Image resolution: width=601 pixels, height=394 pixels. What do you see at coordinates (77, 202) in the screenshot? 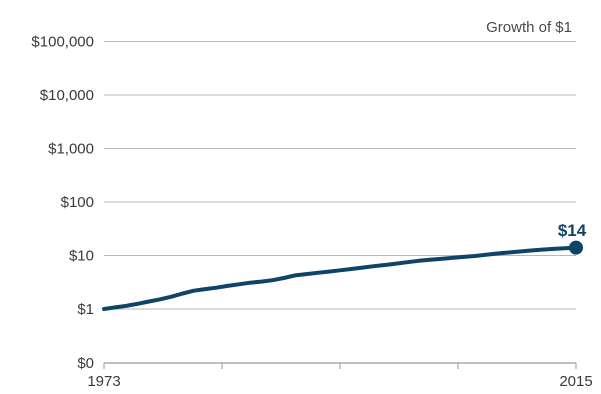
I see `y-tick-label-3: $100` at bounding box center [77, 202].